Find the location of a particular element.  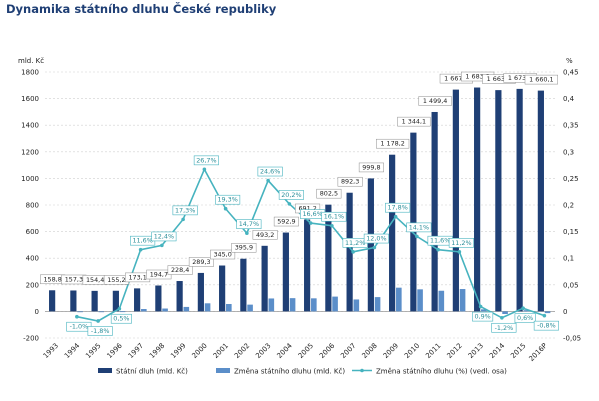

y-left-tick-label: 1800 is located at coordinates (30, 73).